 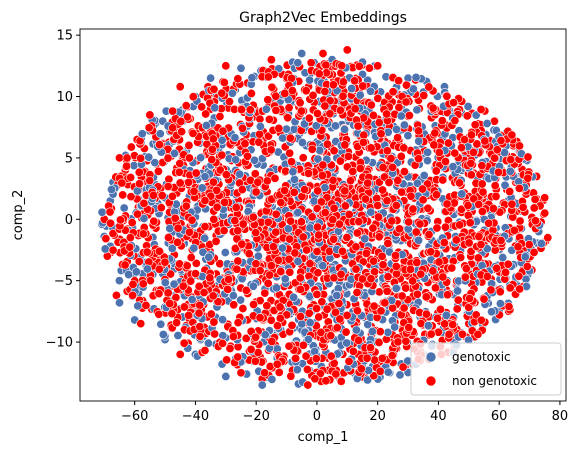 I want to click on y-axis: −10 −5 0 5 10 15, so click(x=63, y=190).